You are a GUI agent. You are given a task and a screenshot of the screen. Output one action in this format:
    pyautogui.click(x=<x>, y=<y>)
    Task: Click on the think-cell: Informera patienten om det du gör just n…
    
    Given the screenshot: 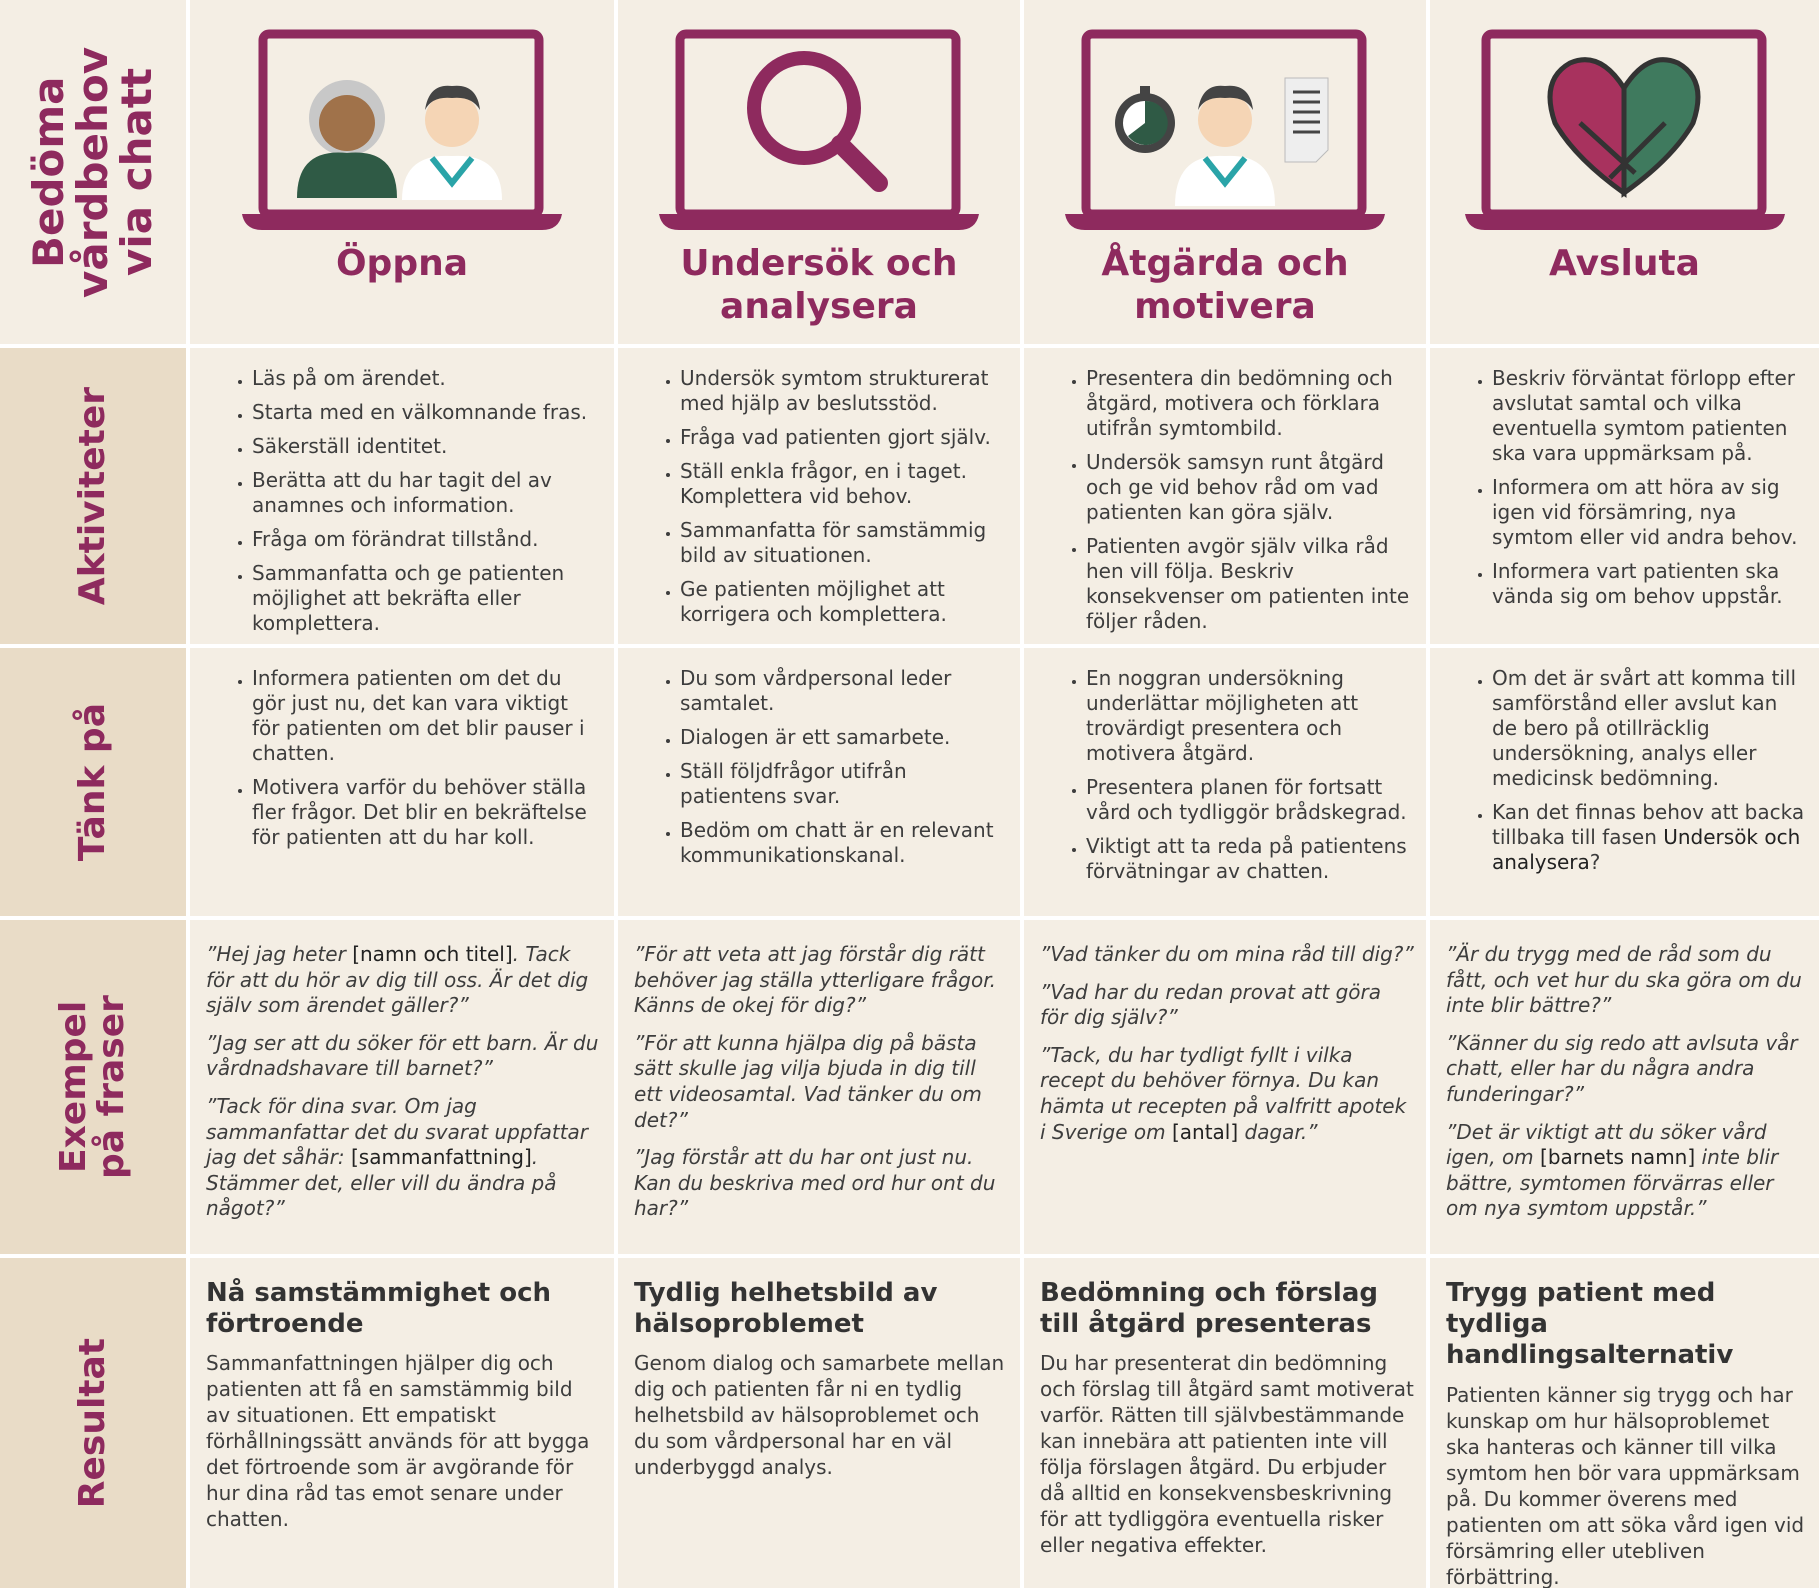 What is the action you would take?
    pyautogui.click(x=402, y=782)
    